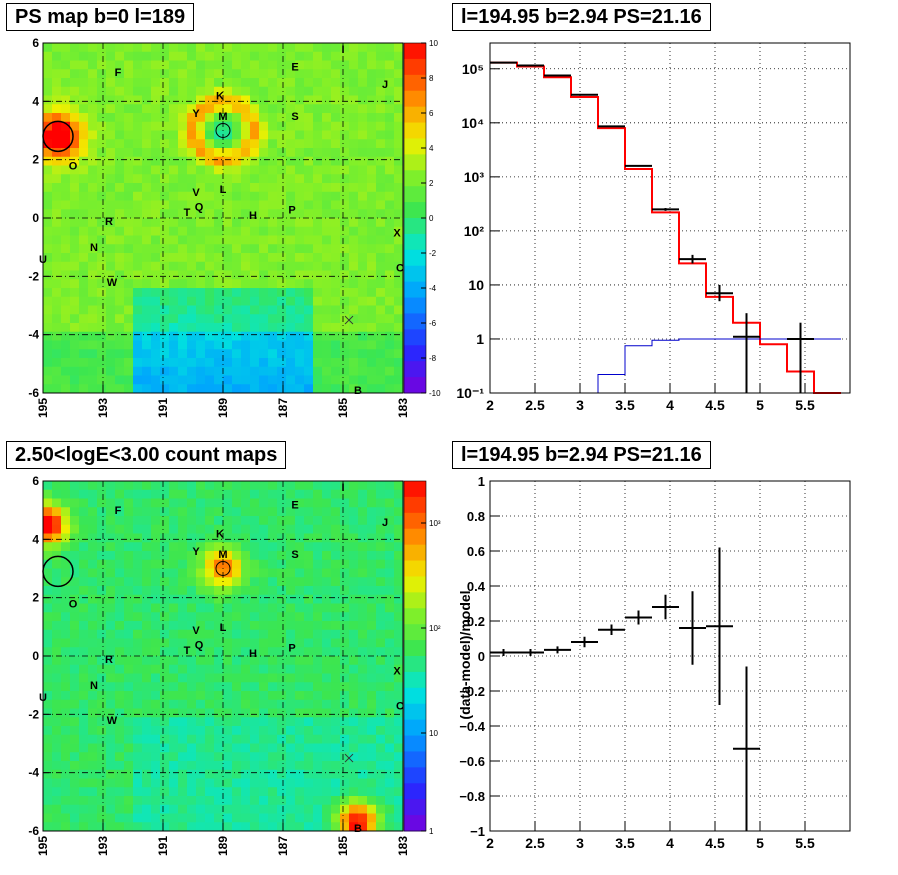 Image resolution: width=898 pixels, height=875 pixels. What do you see at coordinates (431, 831) in the screenshot?
I see `colorbar-tick-label: 1` at bounding box center [431, 831].